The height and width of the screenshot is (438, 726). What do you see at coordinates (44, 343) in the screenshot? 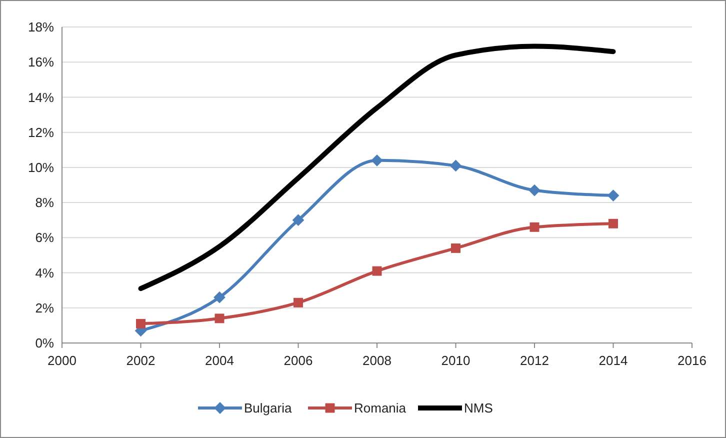
I see `y-tick-label: 0%` at bounding box center [44, 343].